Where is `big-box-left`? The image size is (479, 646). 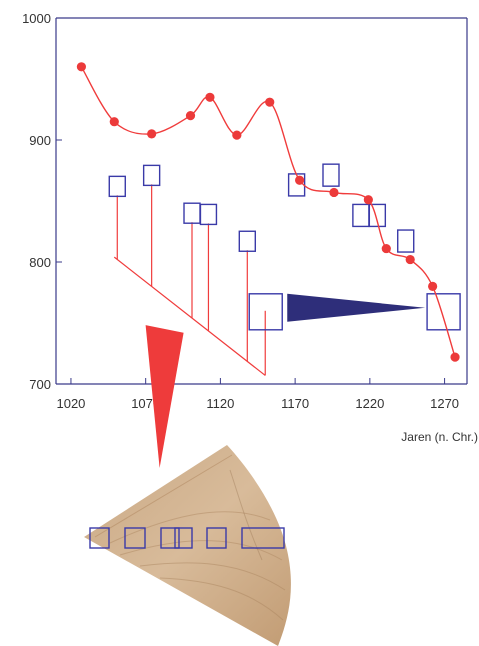
big-box-left is located at coordinates (265, 312).